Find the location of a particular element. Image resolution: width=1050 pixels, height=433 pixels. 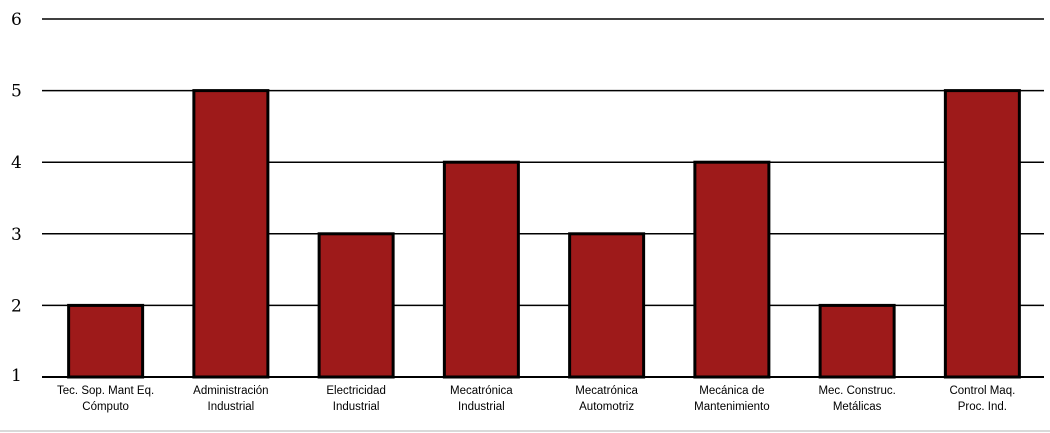

y-tick-label: 6 is located at coordinates (16, 20).